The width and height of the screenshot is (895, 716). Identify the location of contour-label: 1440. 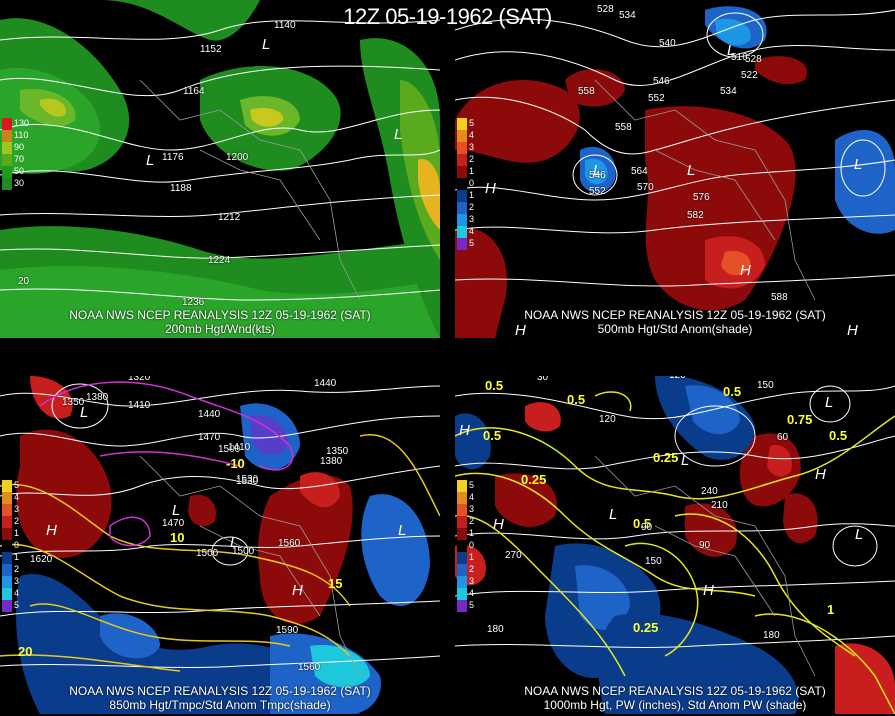
(209, 414).